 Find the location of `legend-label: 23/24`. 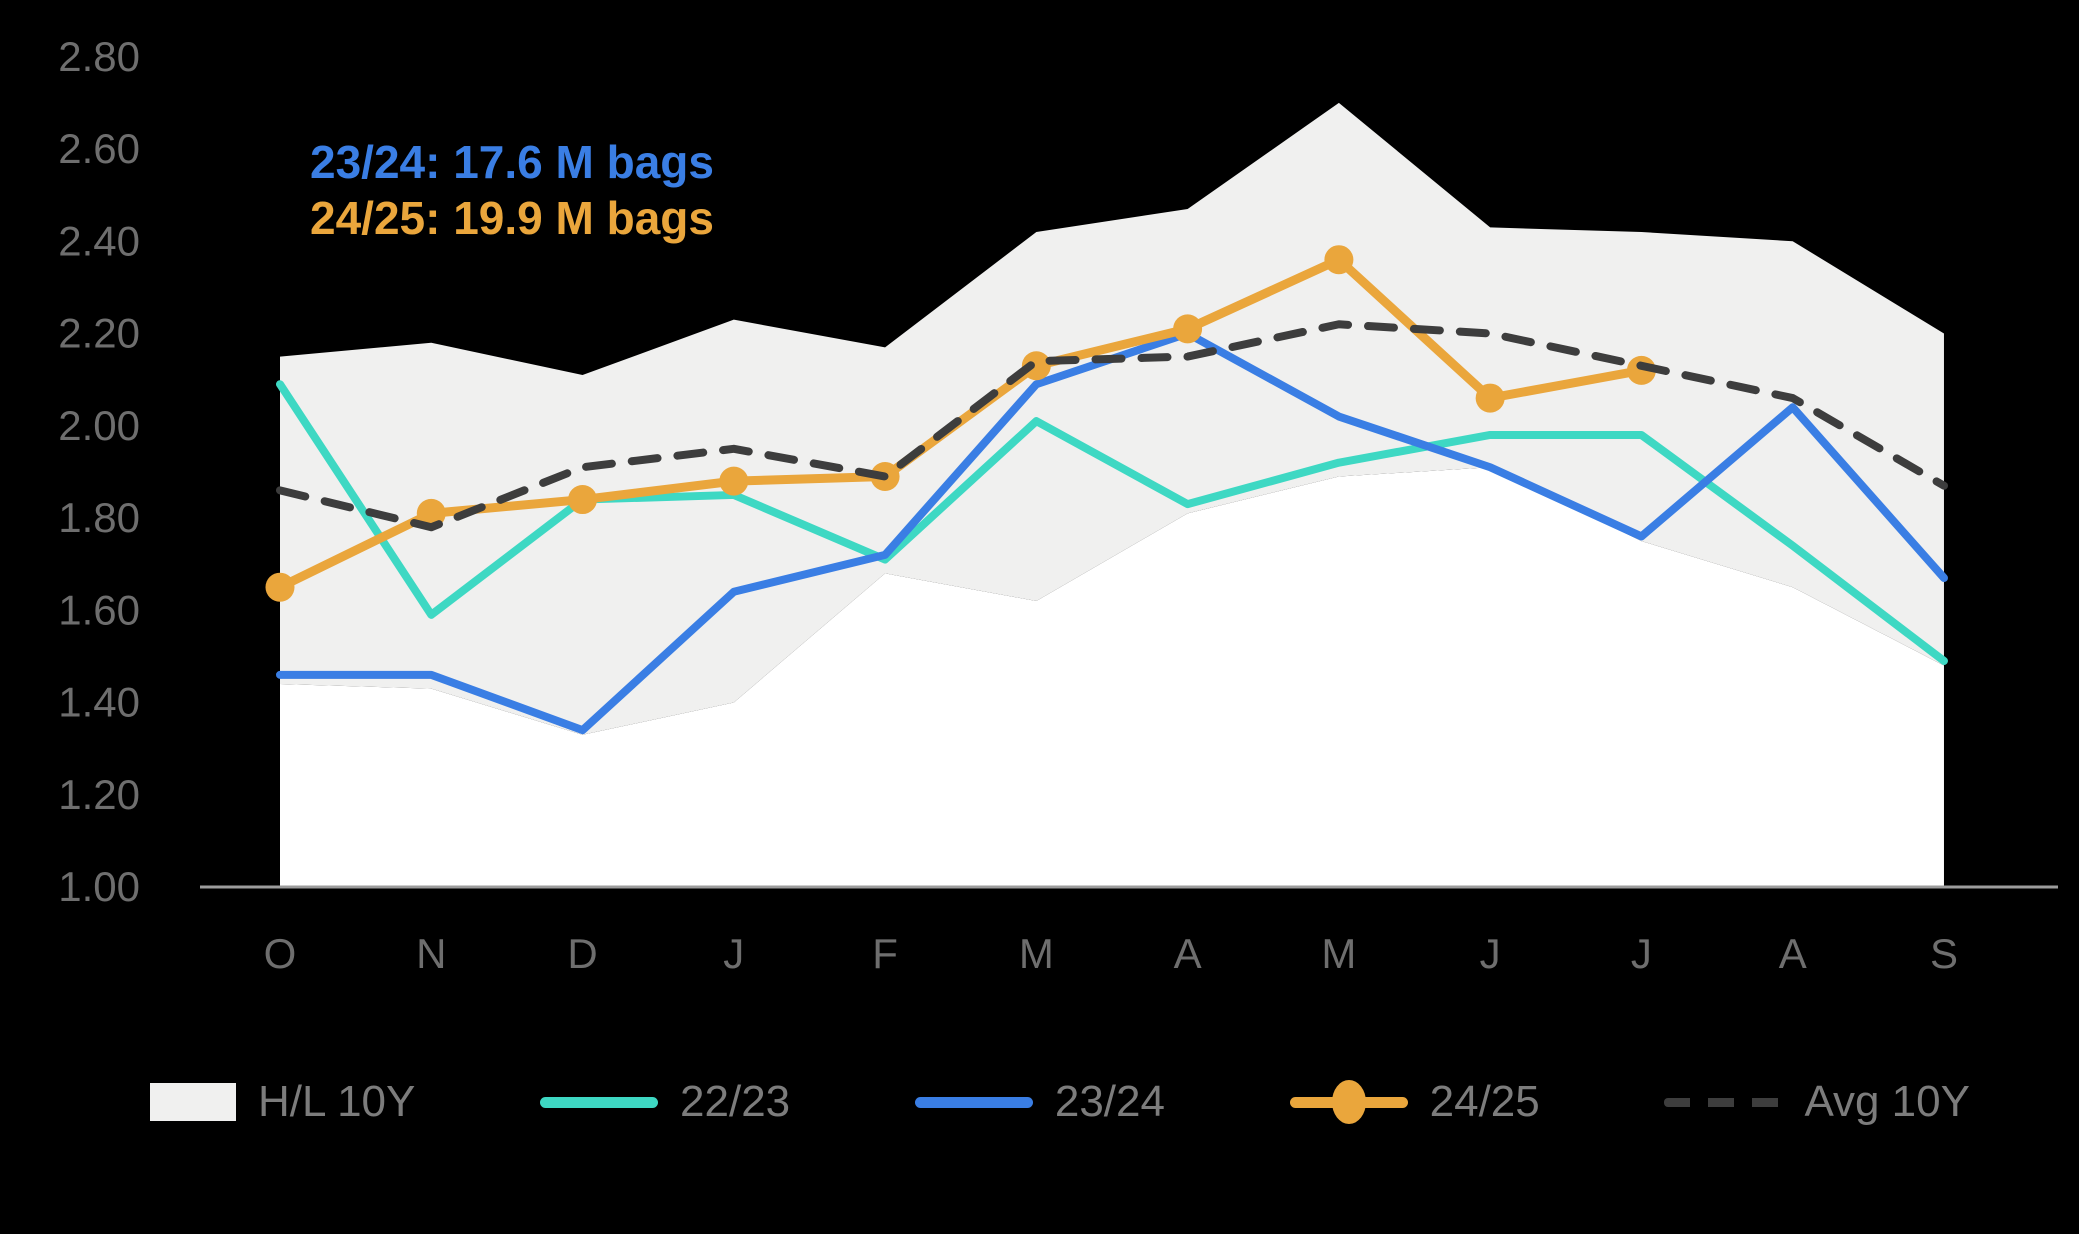

legend-label: 23/24 is located at coordinates (1109, 1101).